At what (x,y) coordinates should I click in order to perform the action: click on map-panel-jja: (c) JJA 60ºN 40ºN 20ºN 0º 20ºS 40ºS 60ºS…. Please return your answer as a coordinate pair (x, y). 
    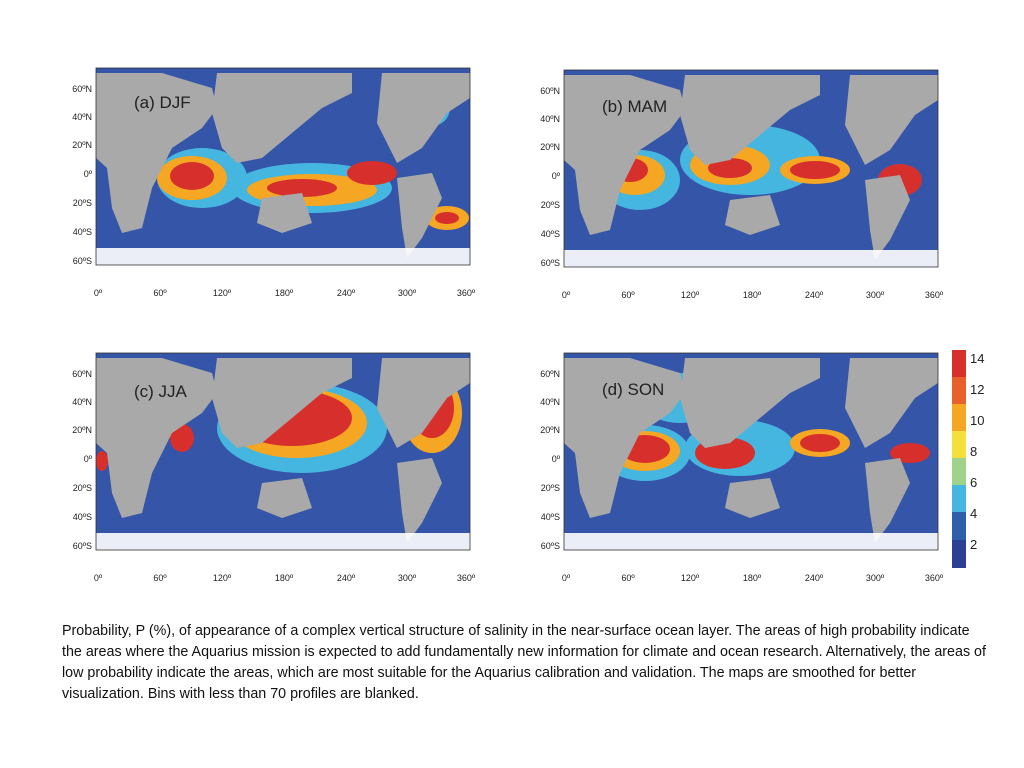
    Looking at the image, I should click on (267, 470).